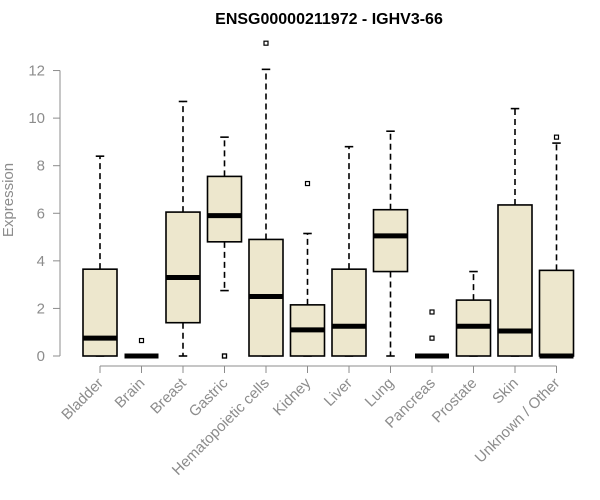  Describe the element at coordinates (292, 396) in the screenshot. I see `x-tick-label: Kidney` at that location.